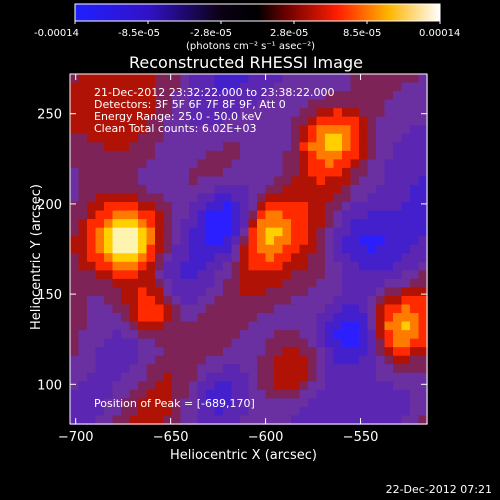 This screenshot has height=500, width=500. Describe the element at coordinates (178, 116) in the screenshot. I see `annotation-energy-range: Energy Range: 25.0 - 50.0 keV` at that location.